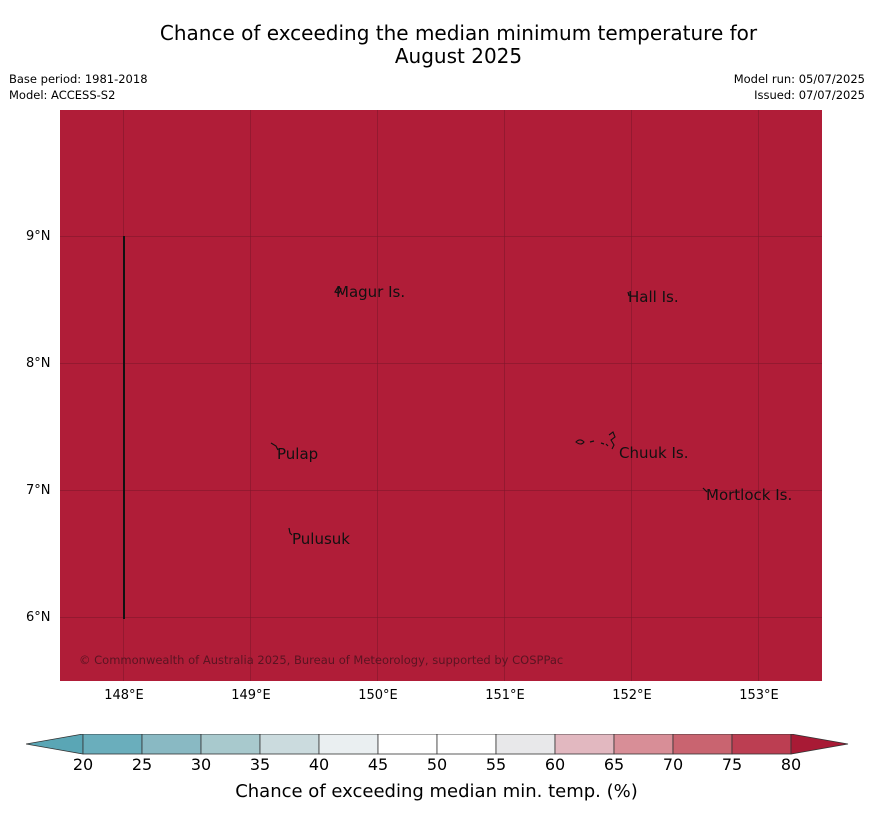 The height and width of the screenshot is (816, 873). I want to click on place-label-pulap: Pulap, so click(298, 454).